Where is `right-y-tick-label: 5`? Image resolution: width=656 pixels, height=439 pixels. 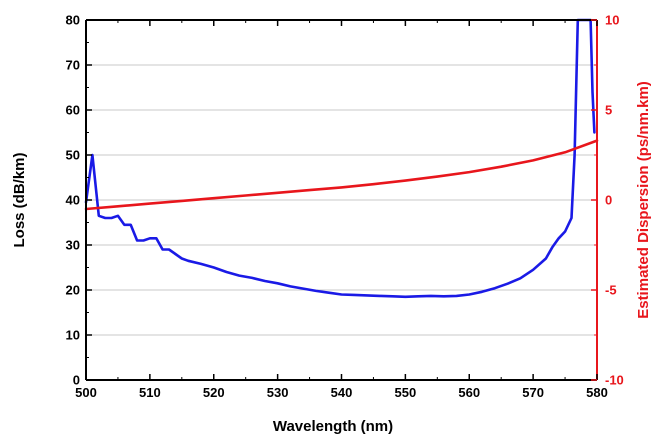 right-y-tick-label: 5 is located at coordinates (608, 110).